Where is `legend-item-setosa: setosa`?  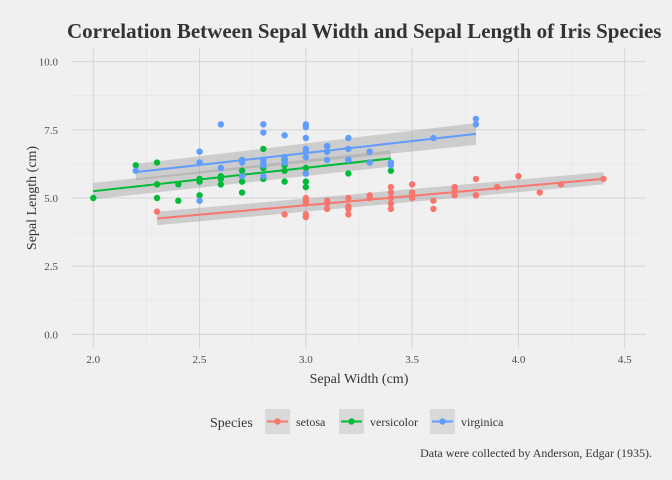 legend-item-setosa: setosa is located at coordinates (295, 421).